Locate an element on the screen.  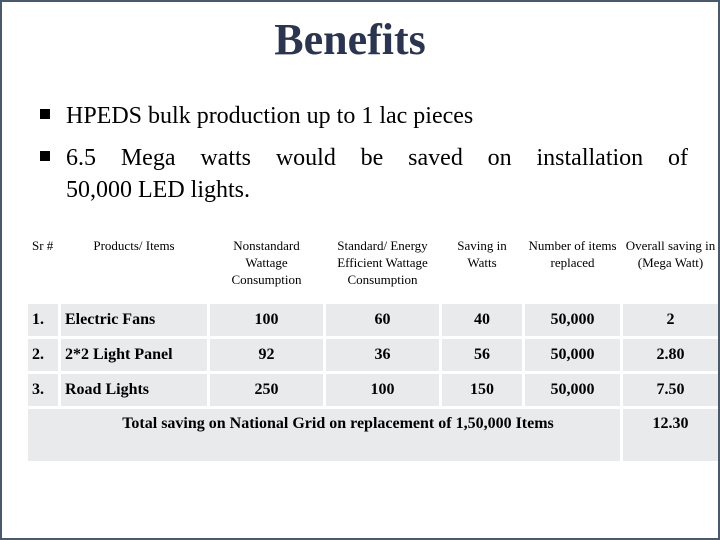
bullet-item: HPEDS bulk production up to 1 lac pieces is located at coordinates (364, 116).